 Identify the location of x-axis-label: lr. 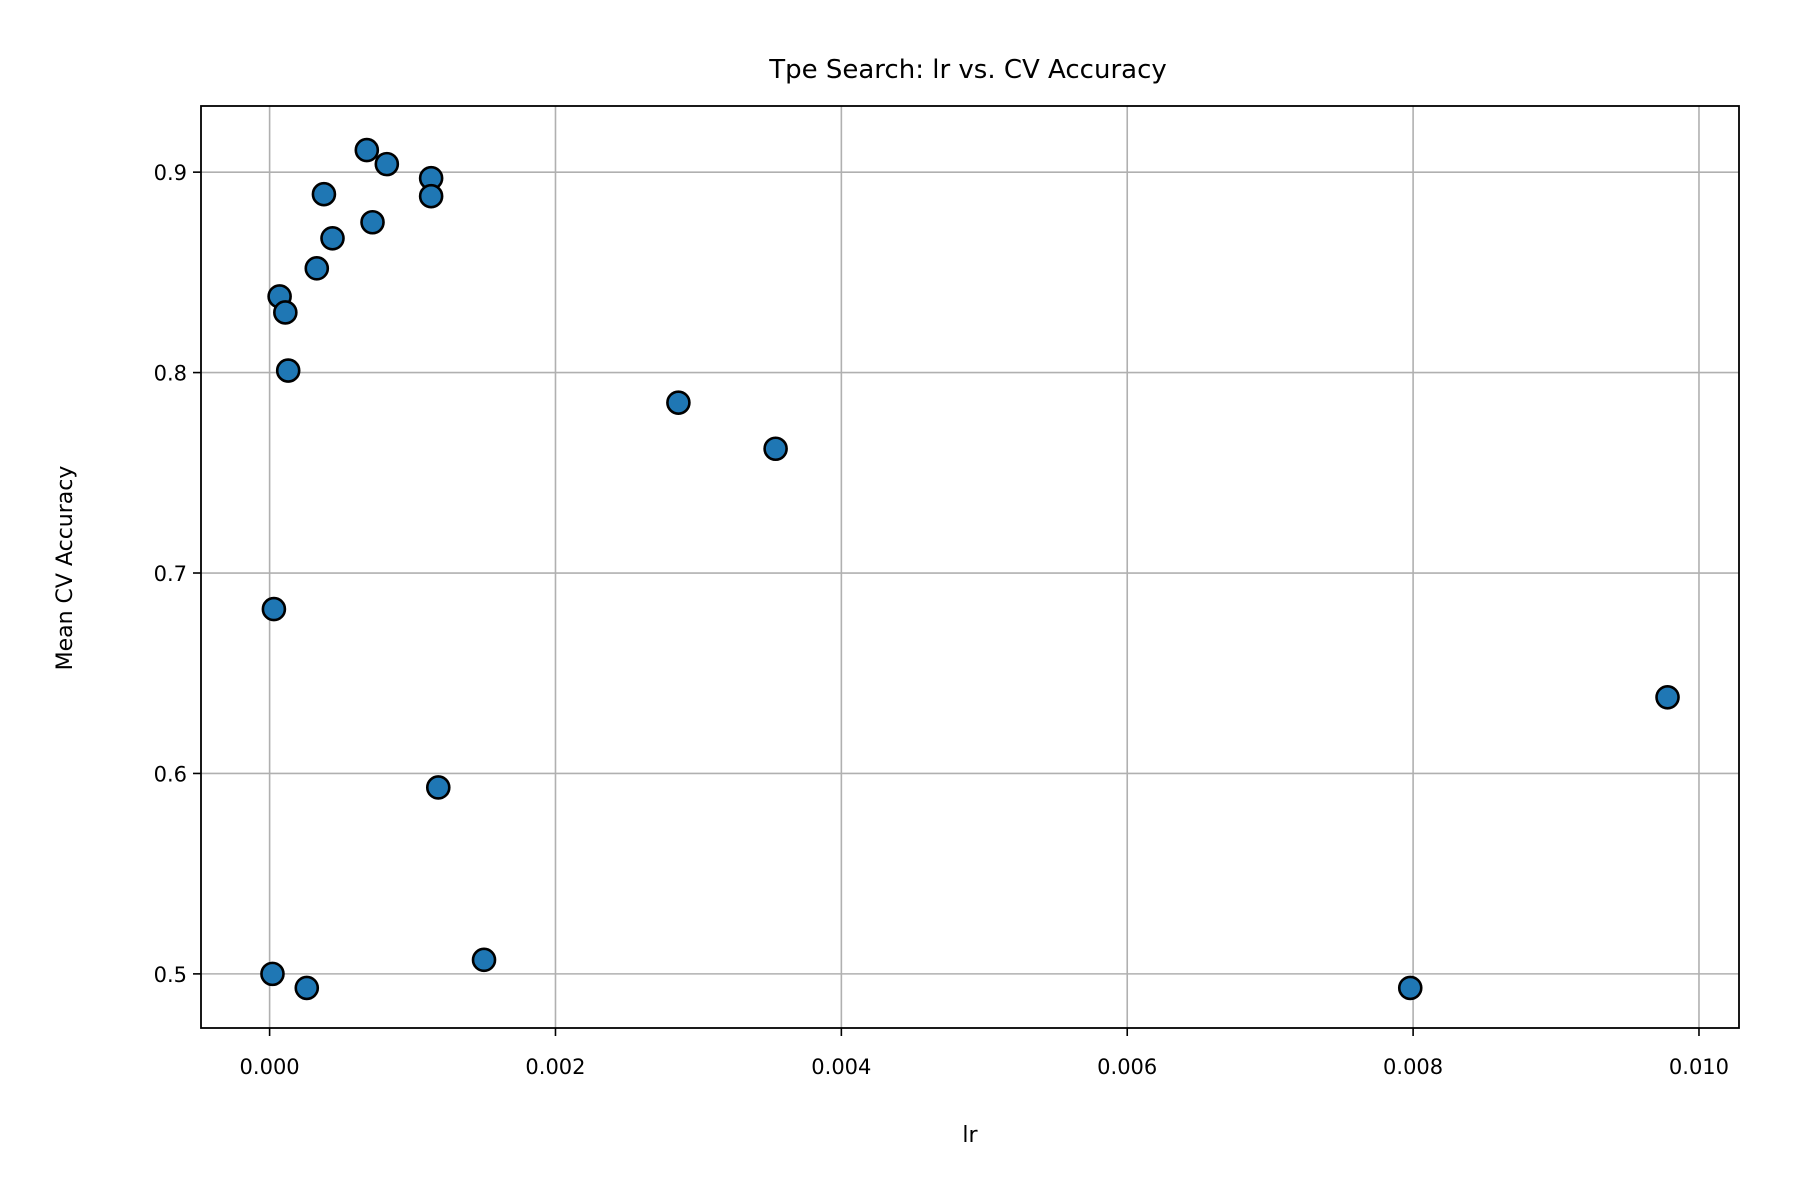
(970, 1135).